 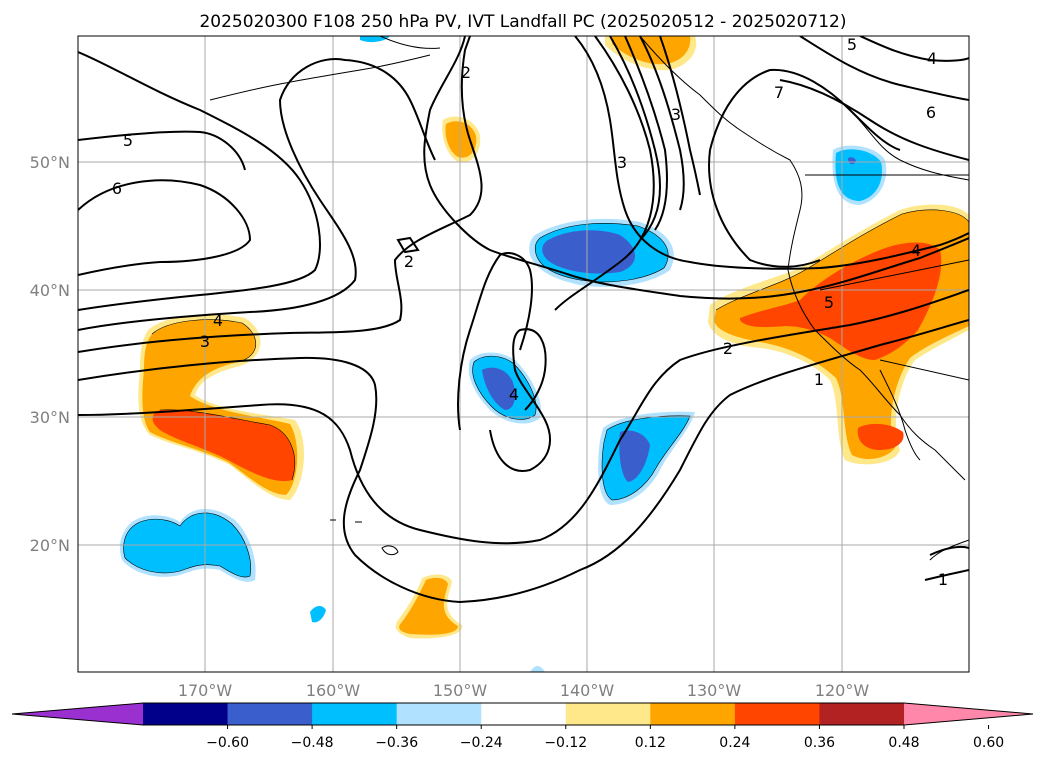 I want to click on colorbar-outline, so click(x=522, y=714).